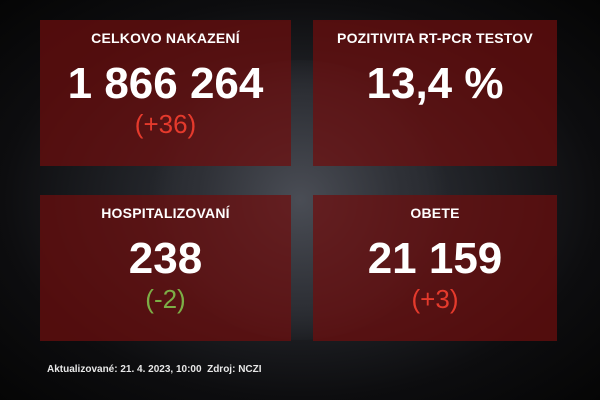 Image resolution: width=600 pixels, height=400 pixels. What do you see at coordinates (165, 213) in the screenshot?
I see `card-title: HOSPITALIZOVANÍ` at bounding box center [165, 213].